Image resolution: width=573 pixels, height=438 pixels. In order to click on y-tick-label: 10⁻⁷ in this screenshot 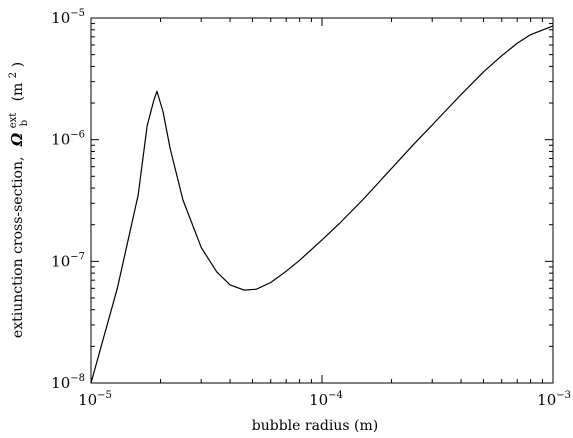, I will do `click(68, 260)`.